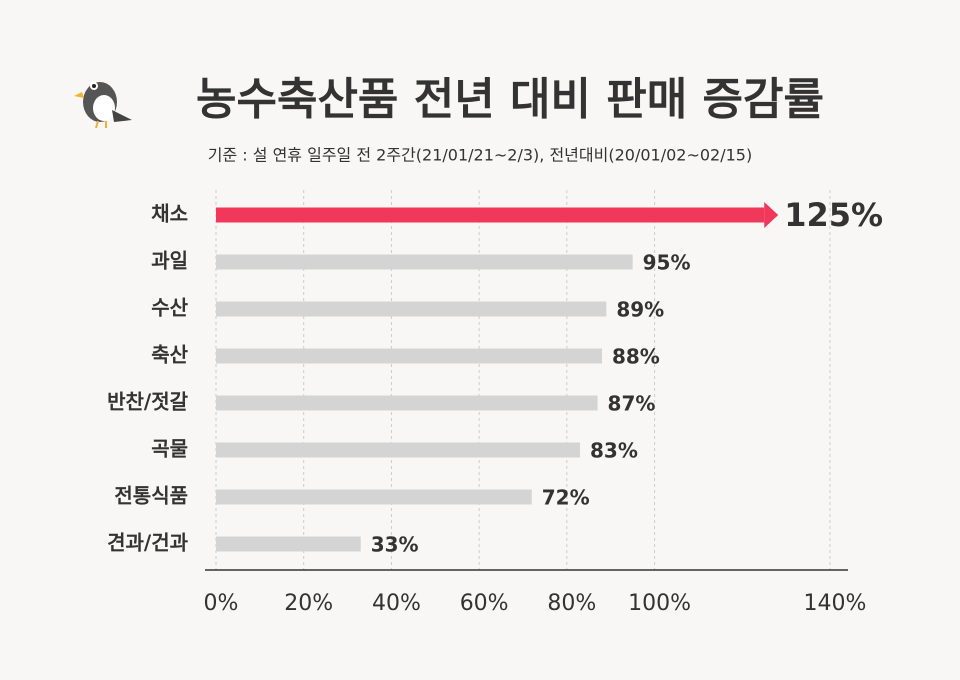 This screenshot has width=960, height=680. Describe the element at coordinates (169, 355) in the screenshot. I see `y-tick-label: 축산` at that location.